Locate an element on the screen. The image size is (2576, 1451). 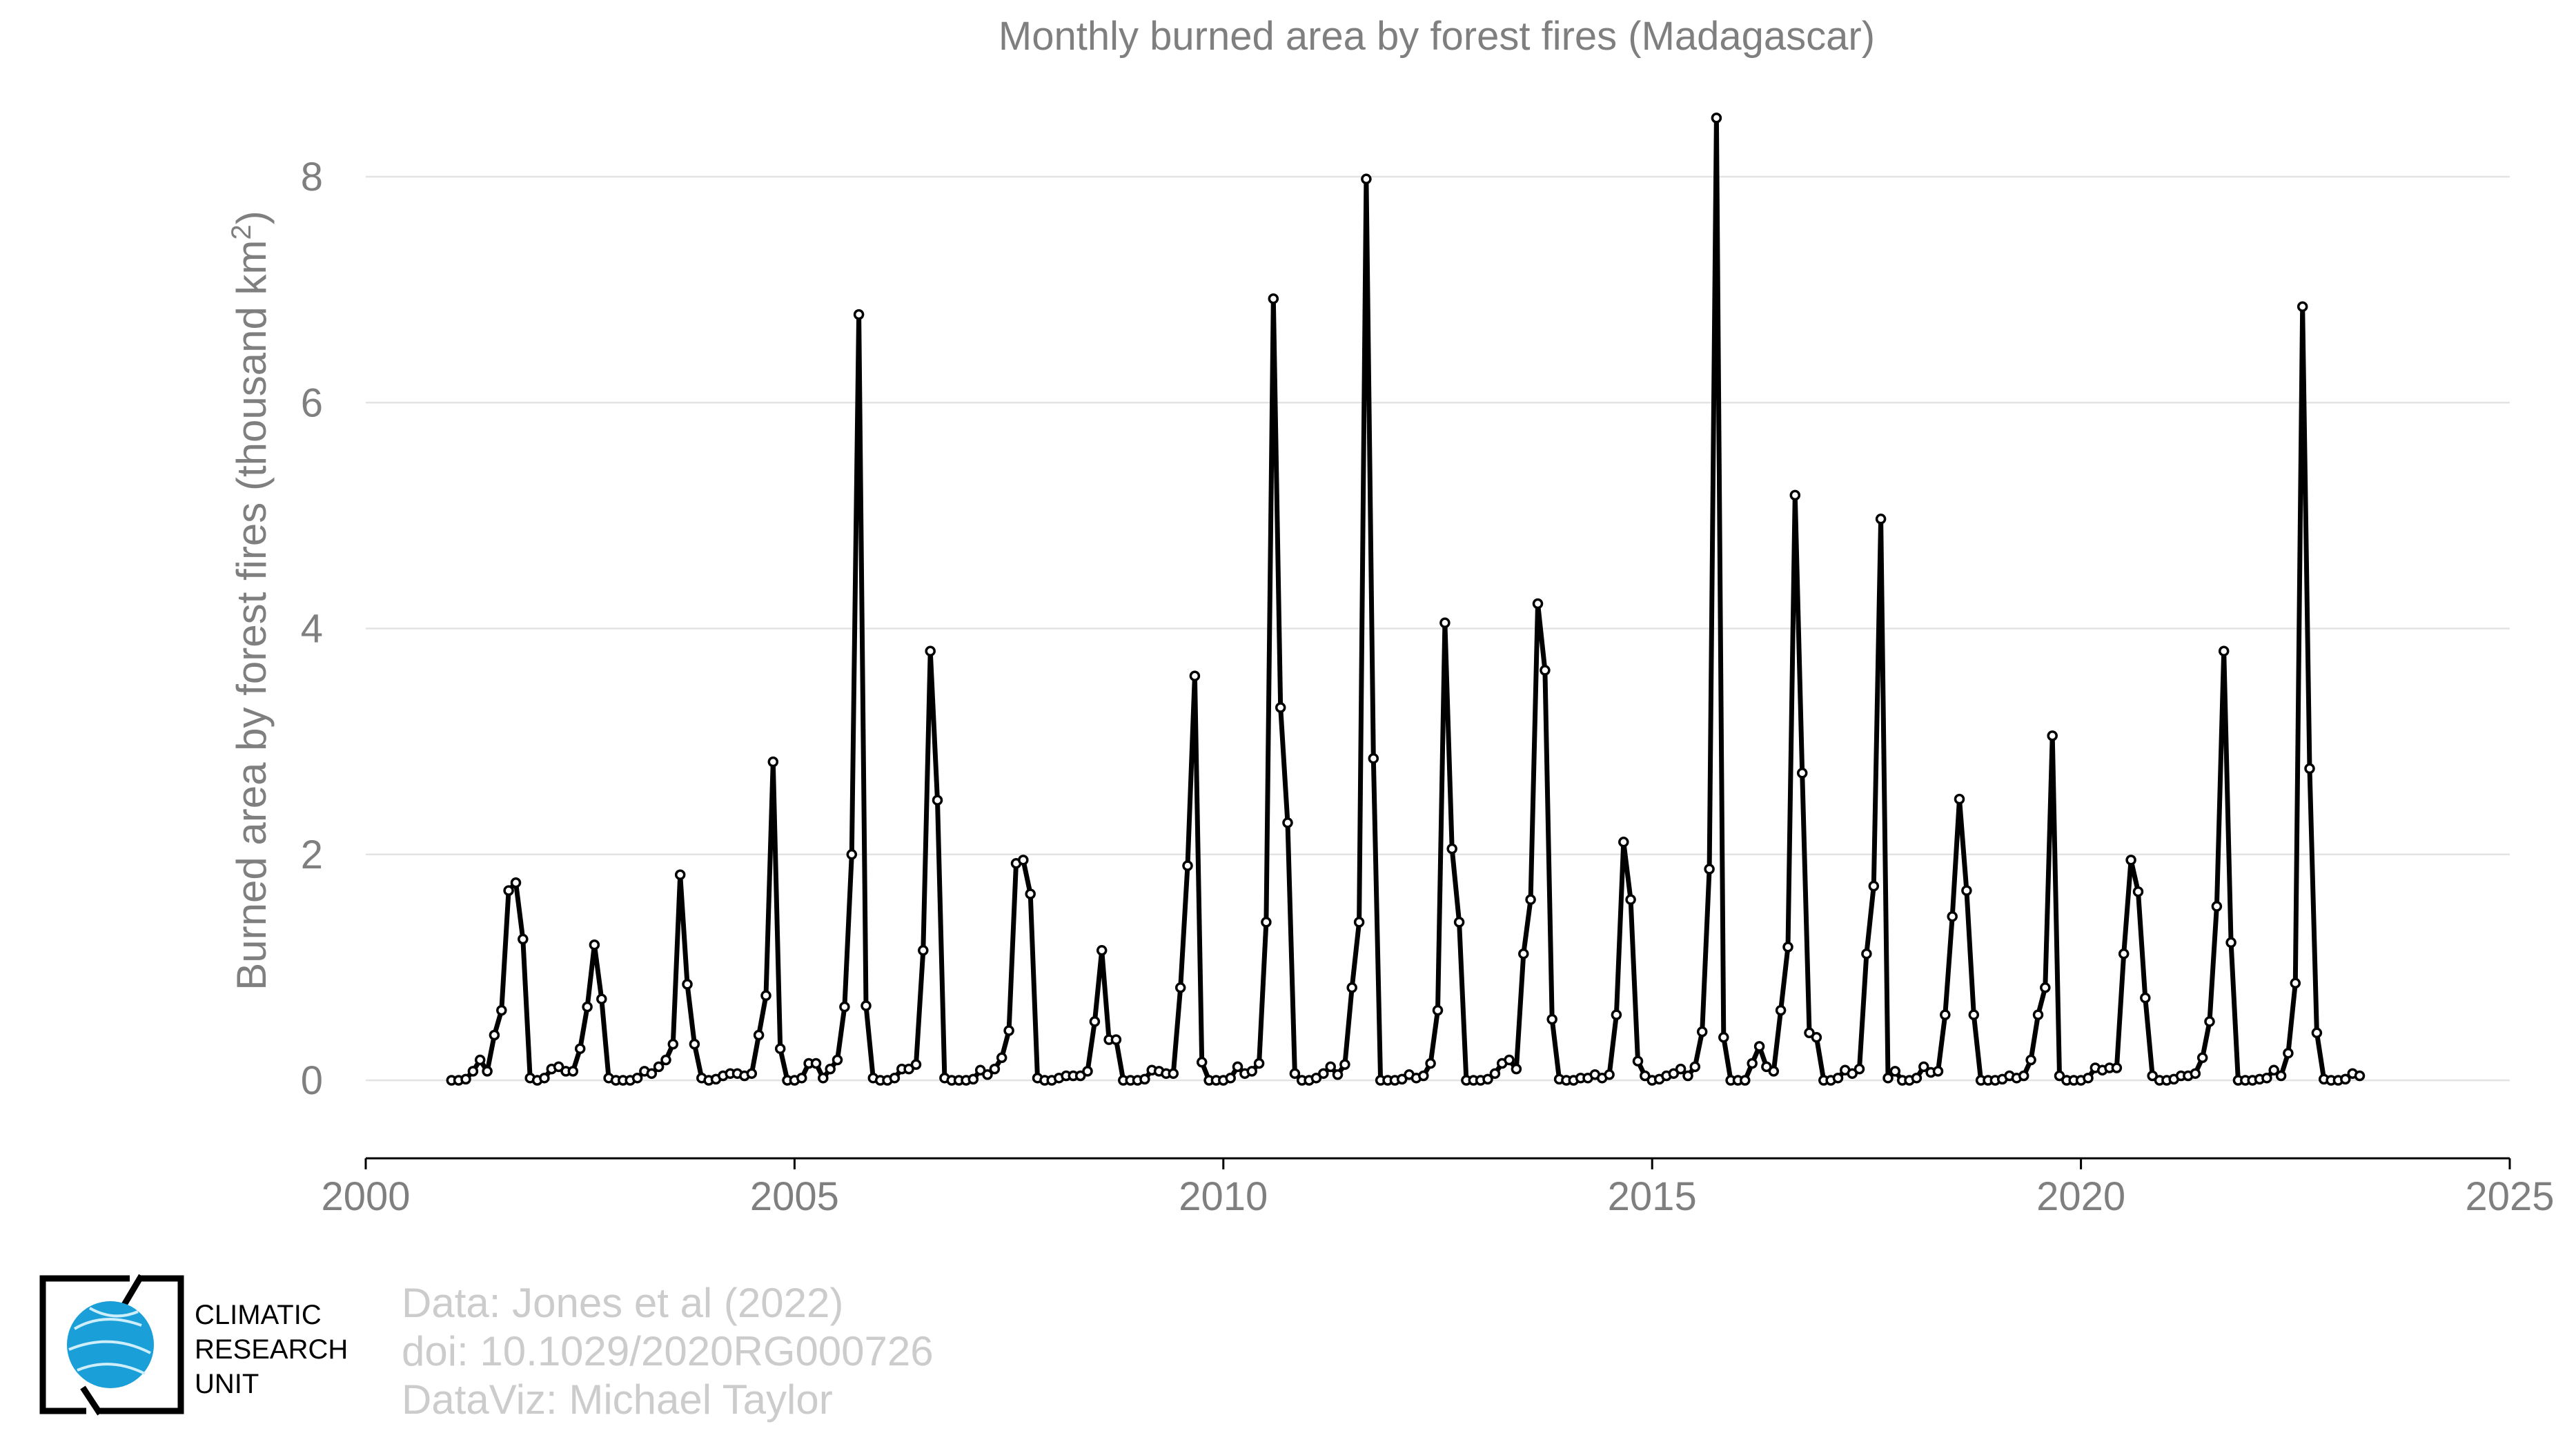
credit-doi: doi: 10.1029/2020RG000726 is located at coordinates (668, 1351).